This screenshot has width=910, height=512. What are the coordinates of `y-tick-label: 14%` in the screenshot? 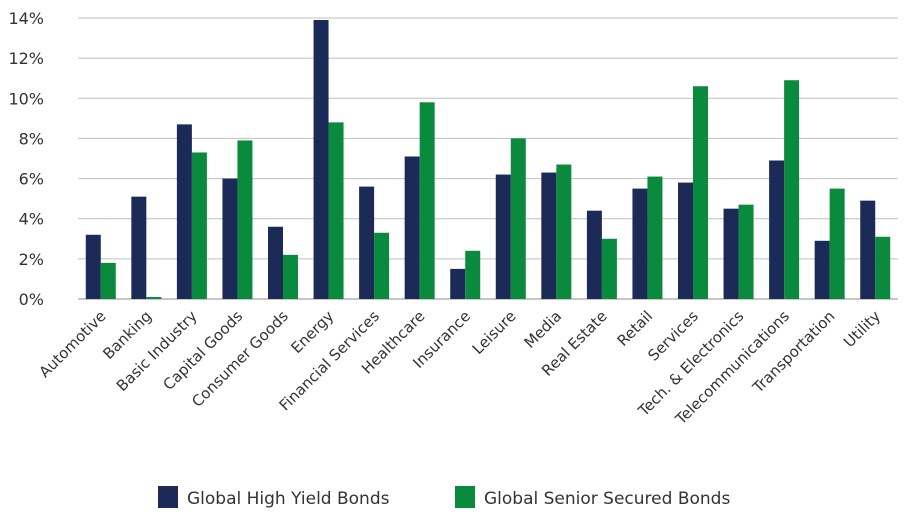 It's located at (26, 18).